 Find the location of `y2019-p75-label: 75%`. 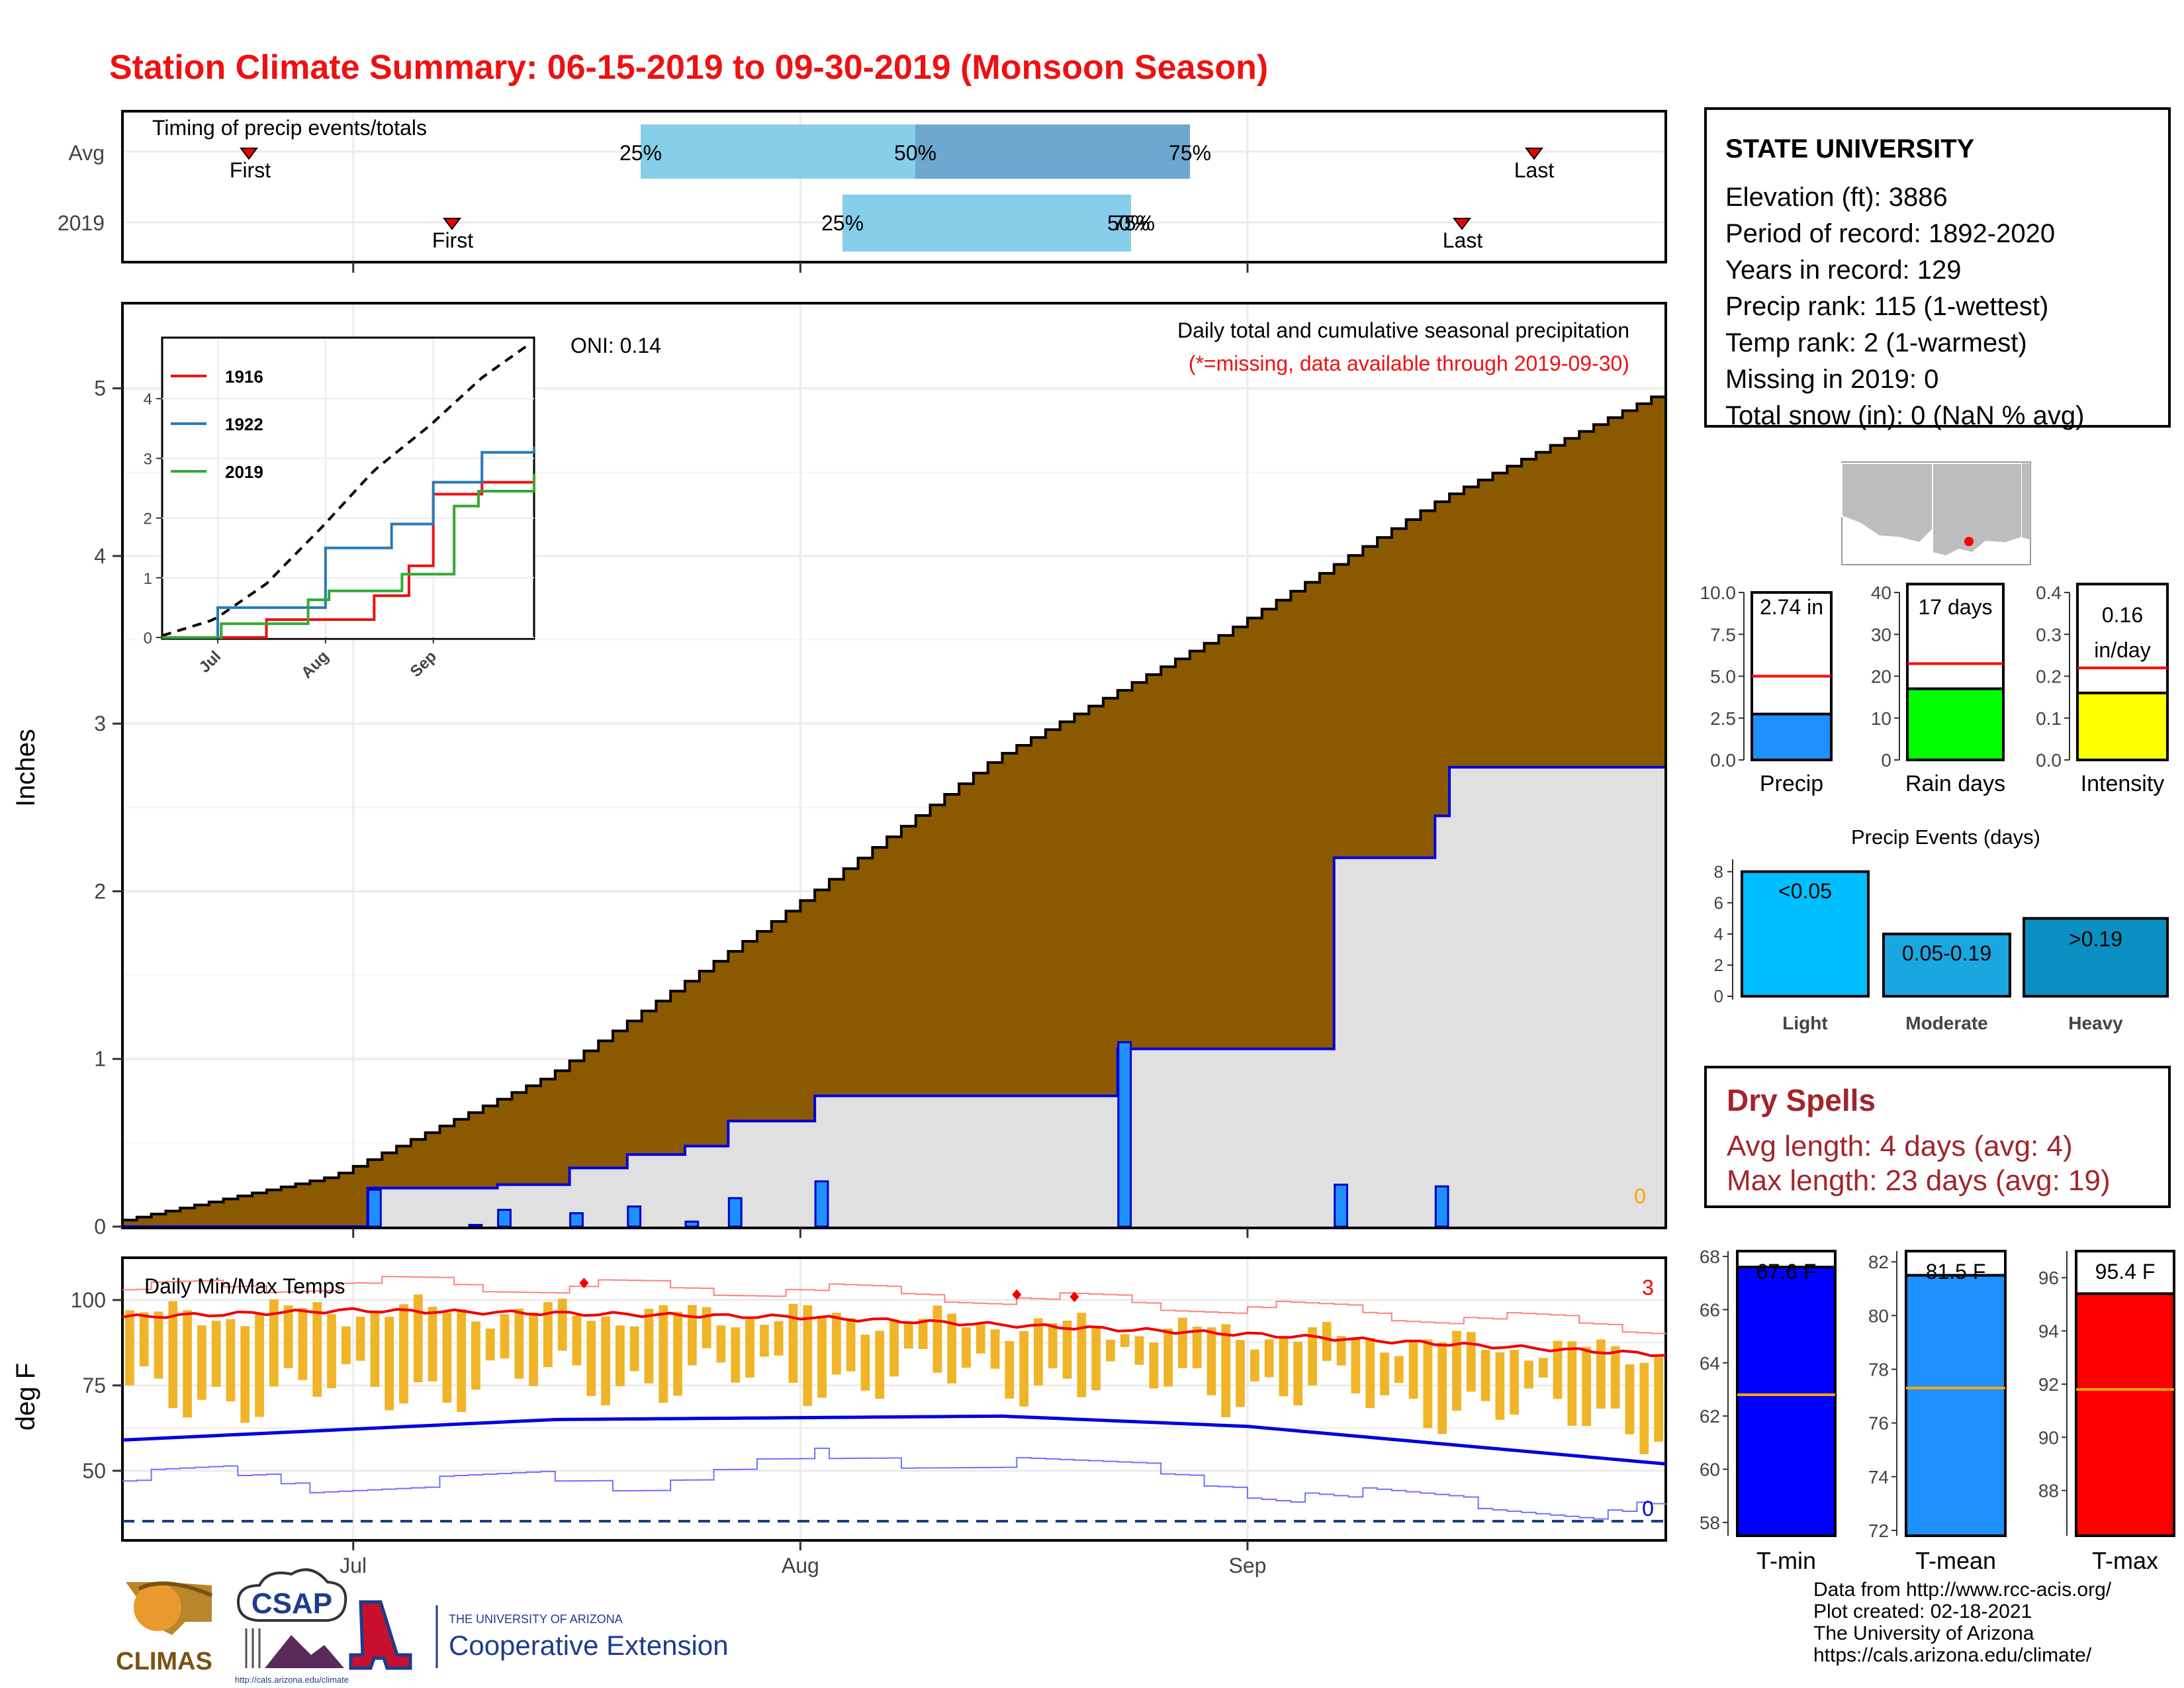

y2019-p75-label: 75% is located at coordinates (1134, 223).